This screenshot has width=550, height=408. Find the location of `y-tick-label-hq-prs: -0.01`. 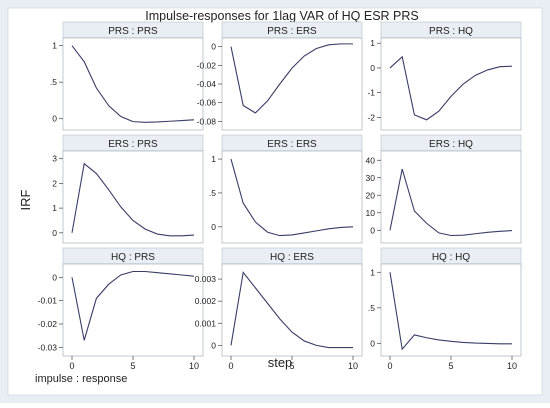

y-tick-label-hq-prs: -0.01 is located at coordinates (48, 301).